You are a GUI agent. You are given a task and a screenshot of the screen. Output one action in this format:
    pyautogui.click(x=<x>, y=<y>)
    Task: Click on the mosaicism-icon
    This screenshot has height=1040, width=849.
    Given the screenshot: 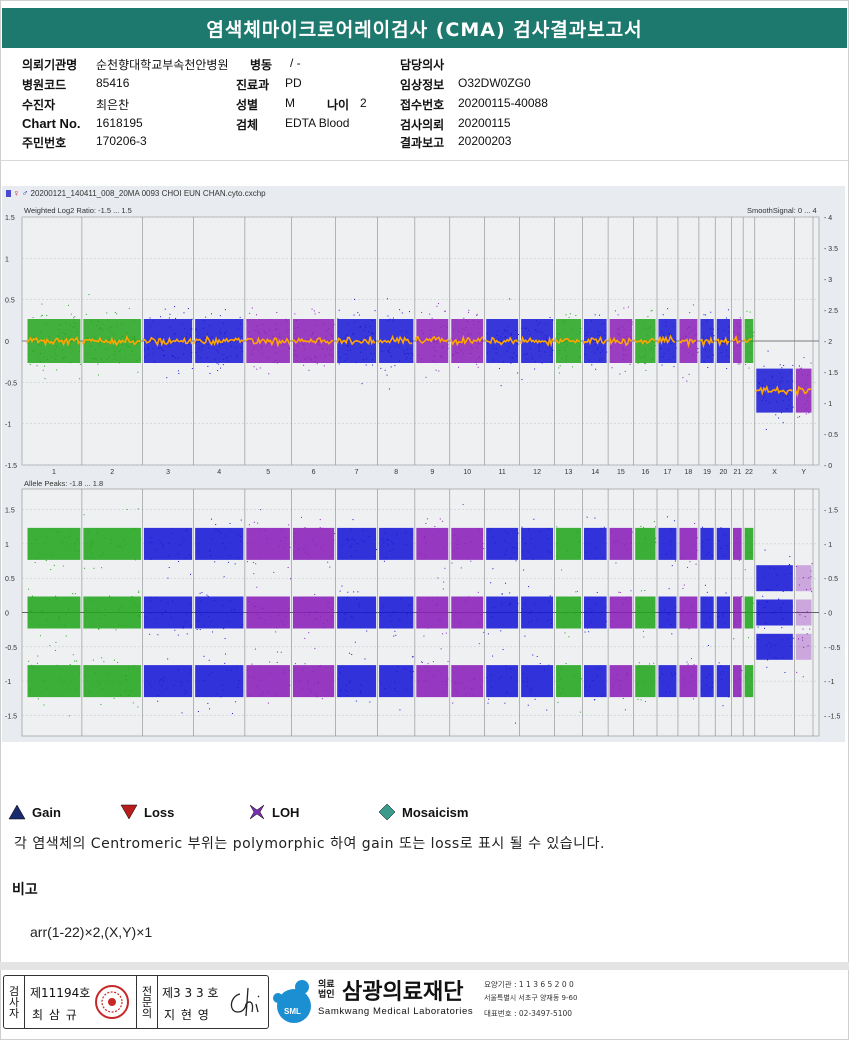 What is the action you would take?
    pyautogui.click(x=387, y=812)
    